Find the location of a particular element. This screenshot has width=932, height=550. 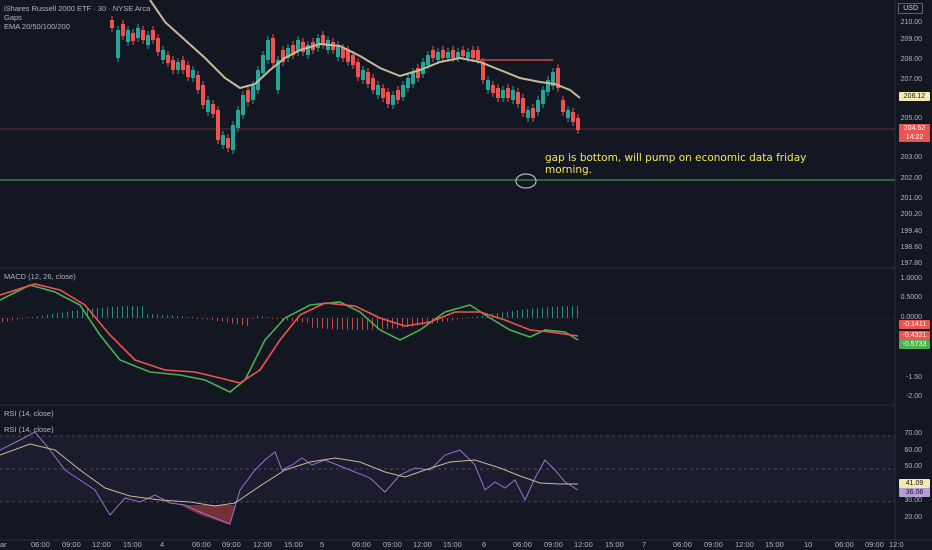

annotation-circle is located at coordinates (526, 181).